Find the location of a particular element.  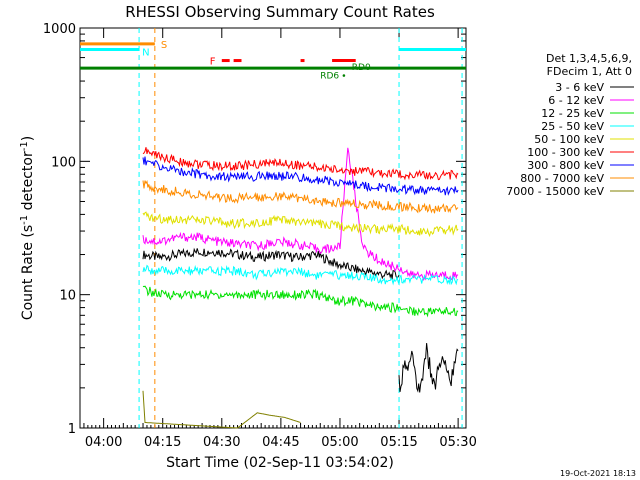

legend-header: FDecim 1, Att 0 is located at coordinates (589, 71).